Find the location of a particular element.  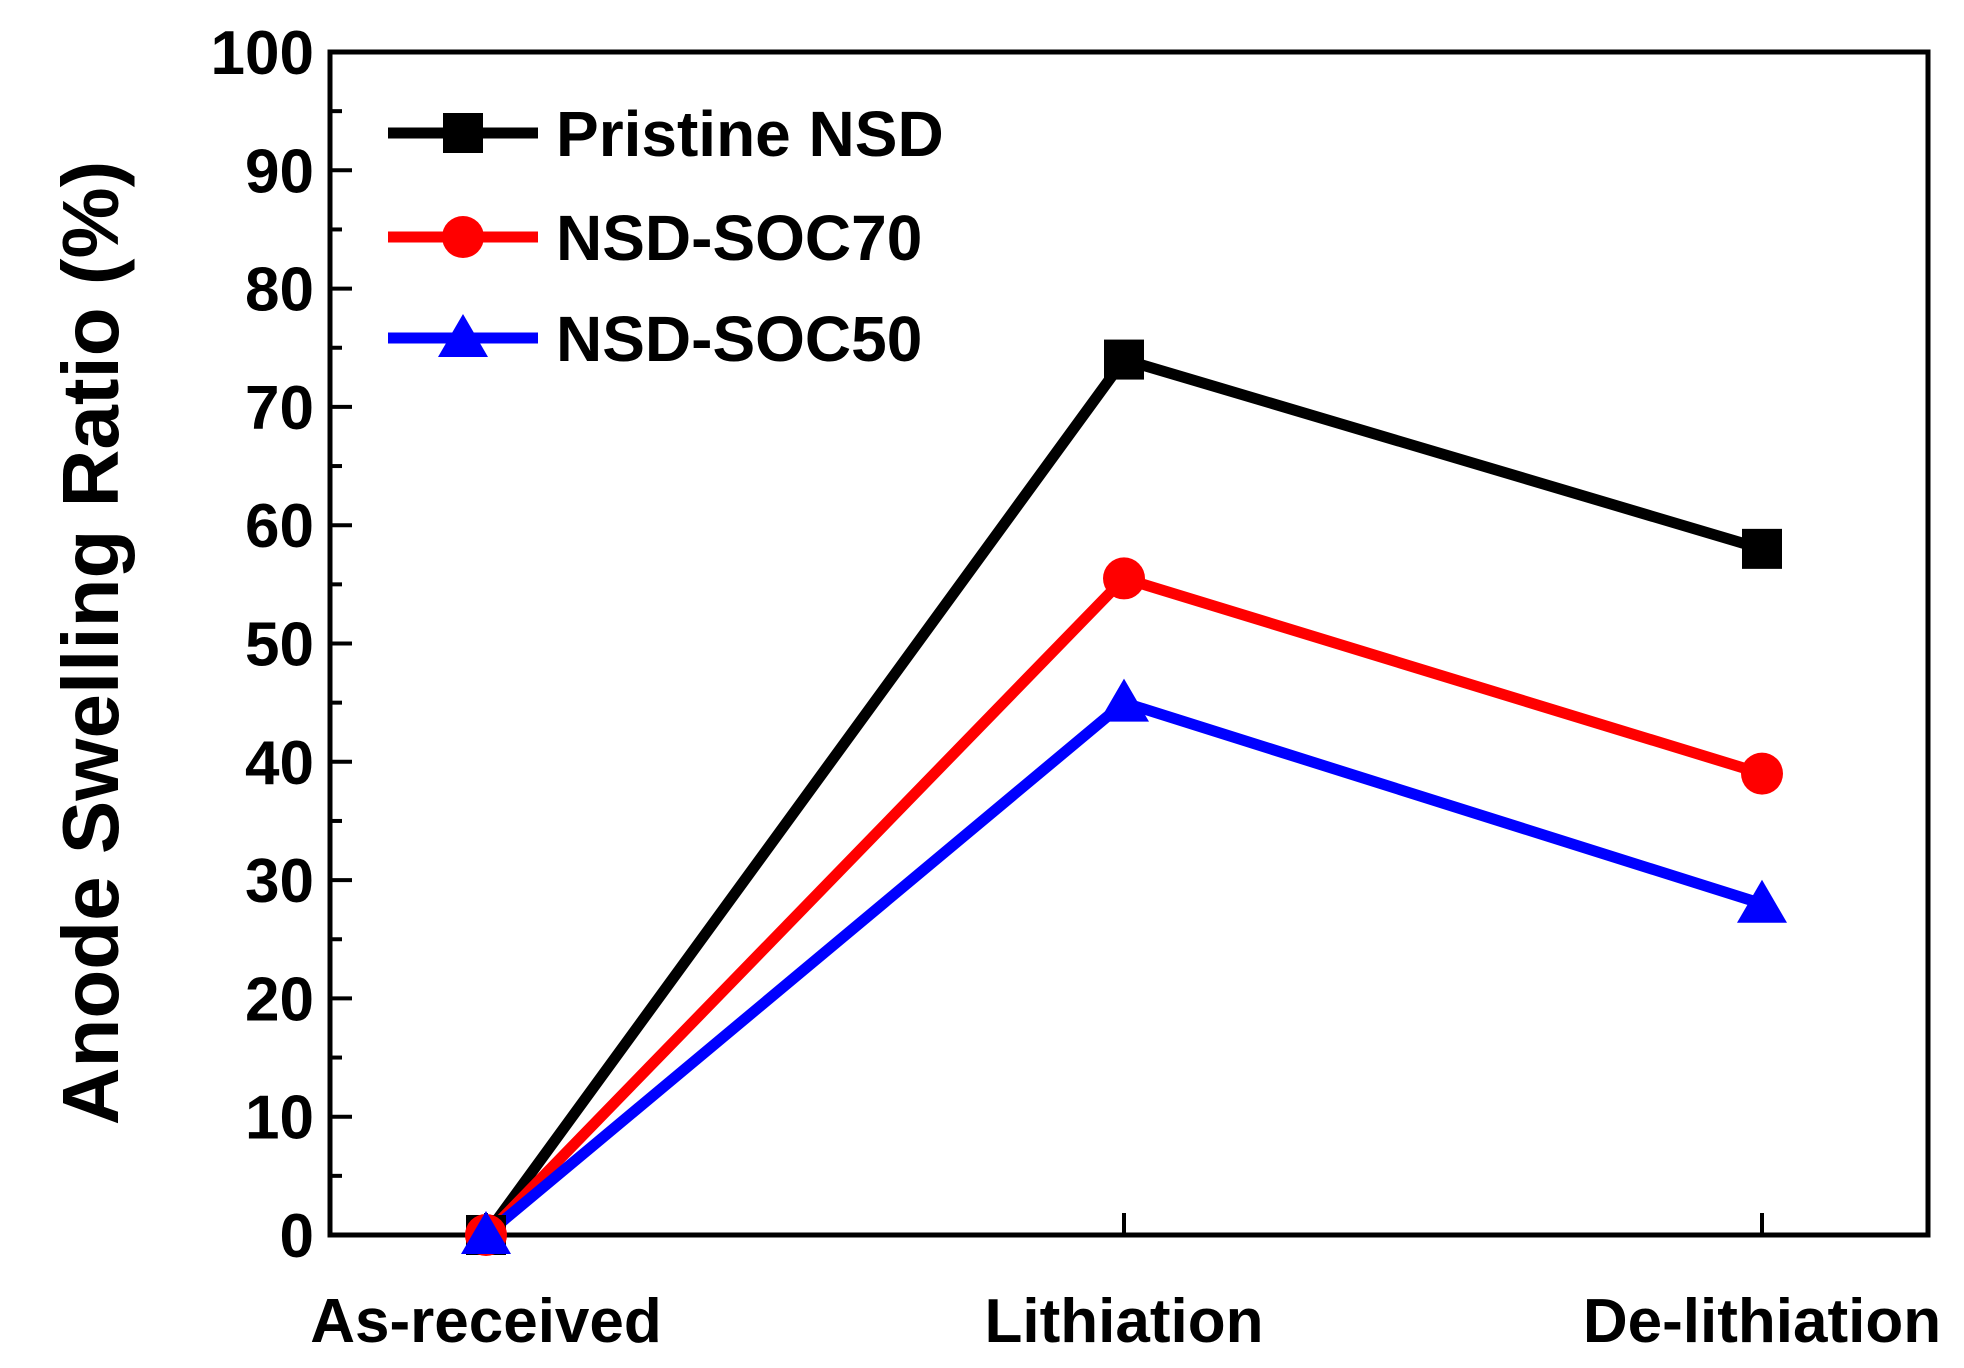

y-tick-label: 50 is located at coordinates (279, 645).